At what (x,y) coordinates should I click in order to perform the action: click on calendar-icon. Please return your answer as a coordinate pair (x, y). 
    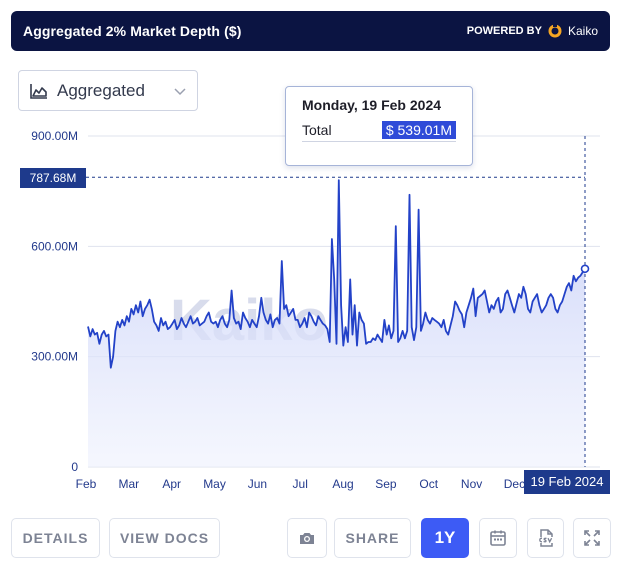
    Looking at the image, I should click on (498, 538).